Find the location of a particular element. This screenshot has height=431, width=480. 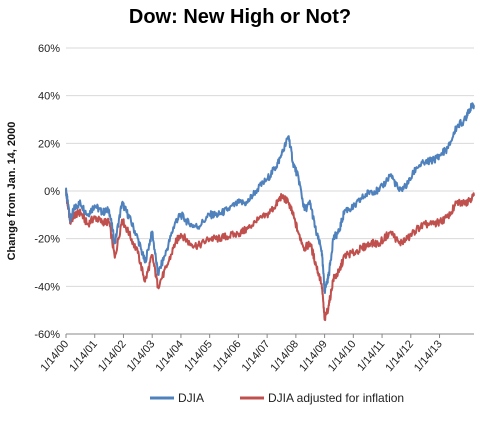

legend-label: DJIA is located at coordinates (191, 398).